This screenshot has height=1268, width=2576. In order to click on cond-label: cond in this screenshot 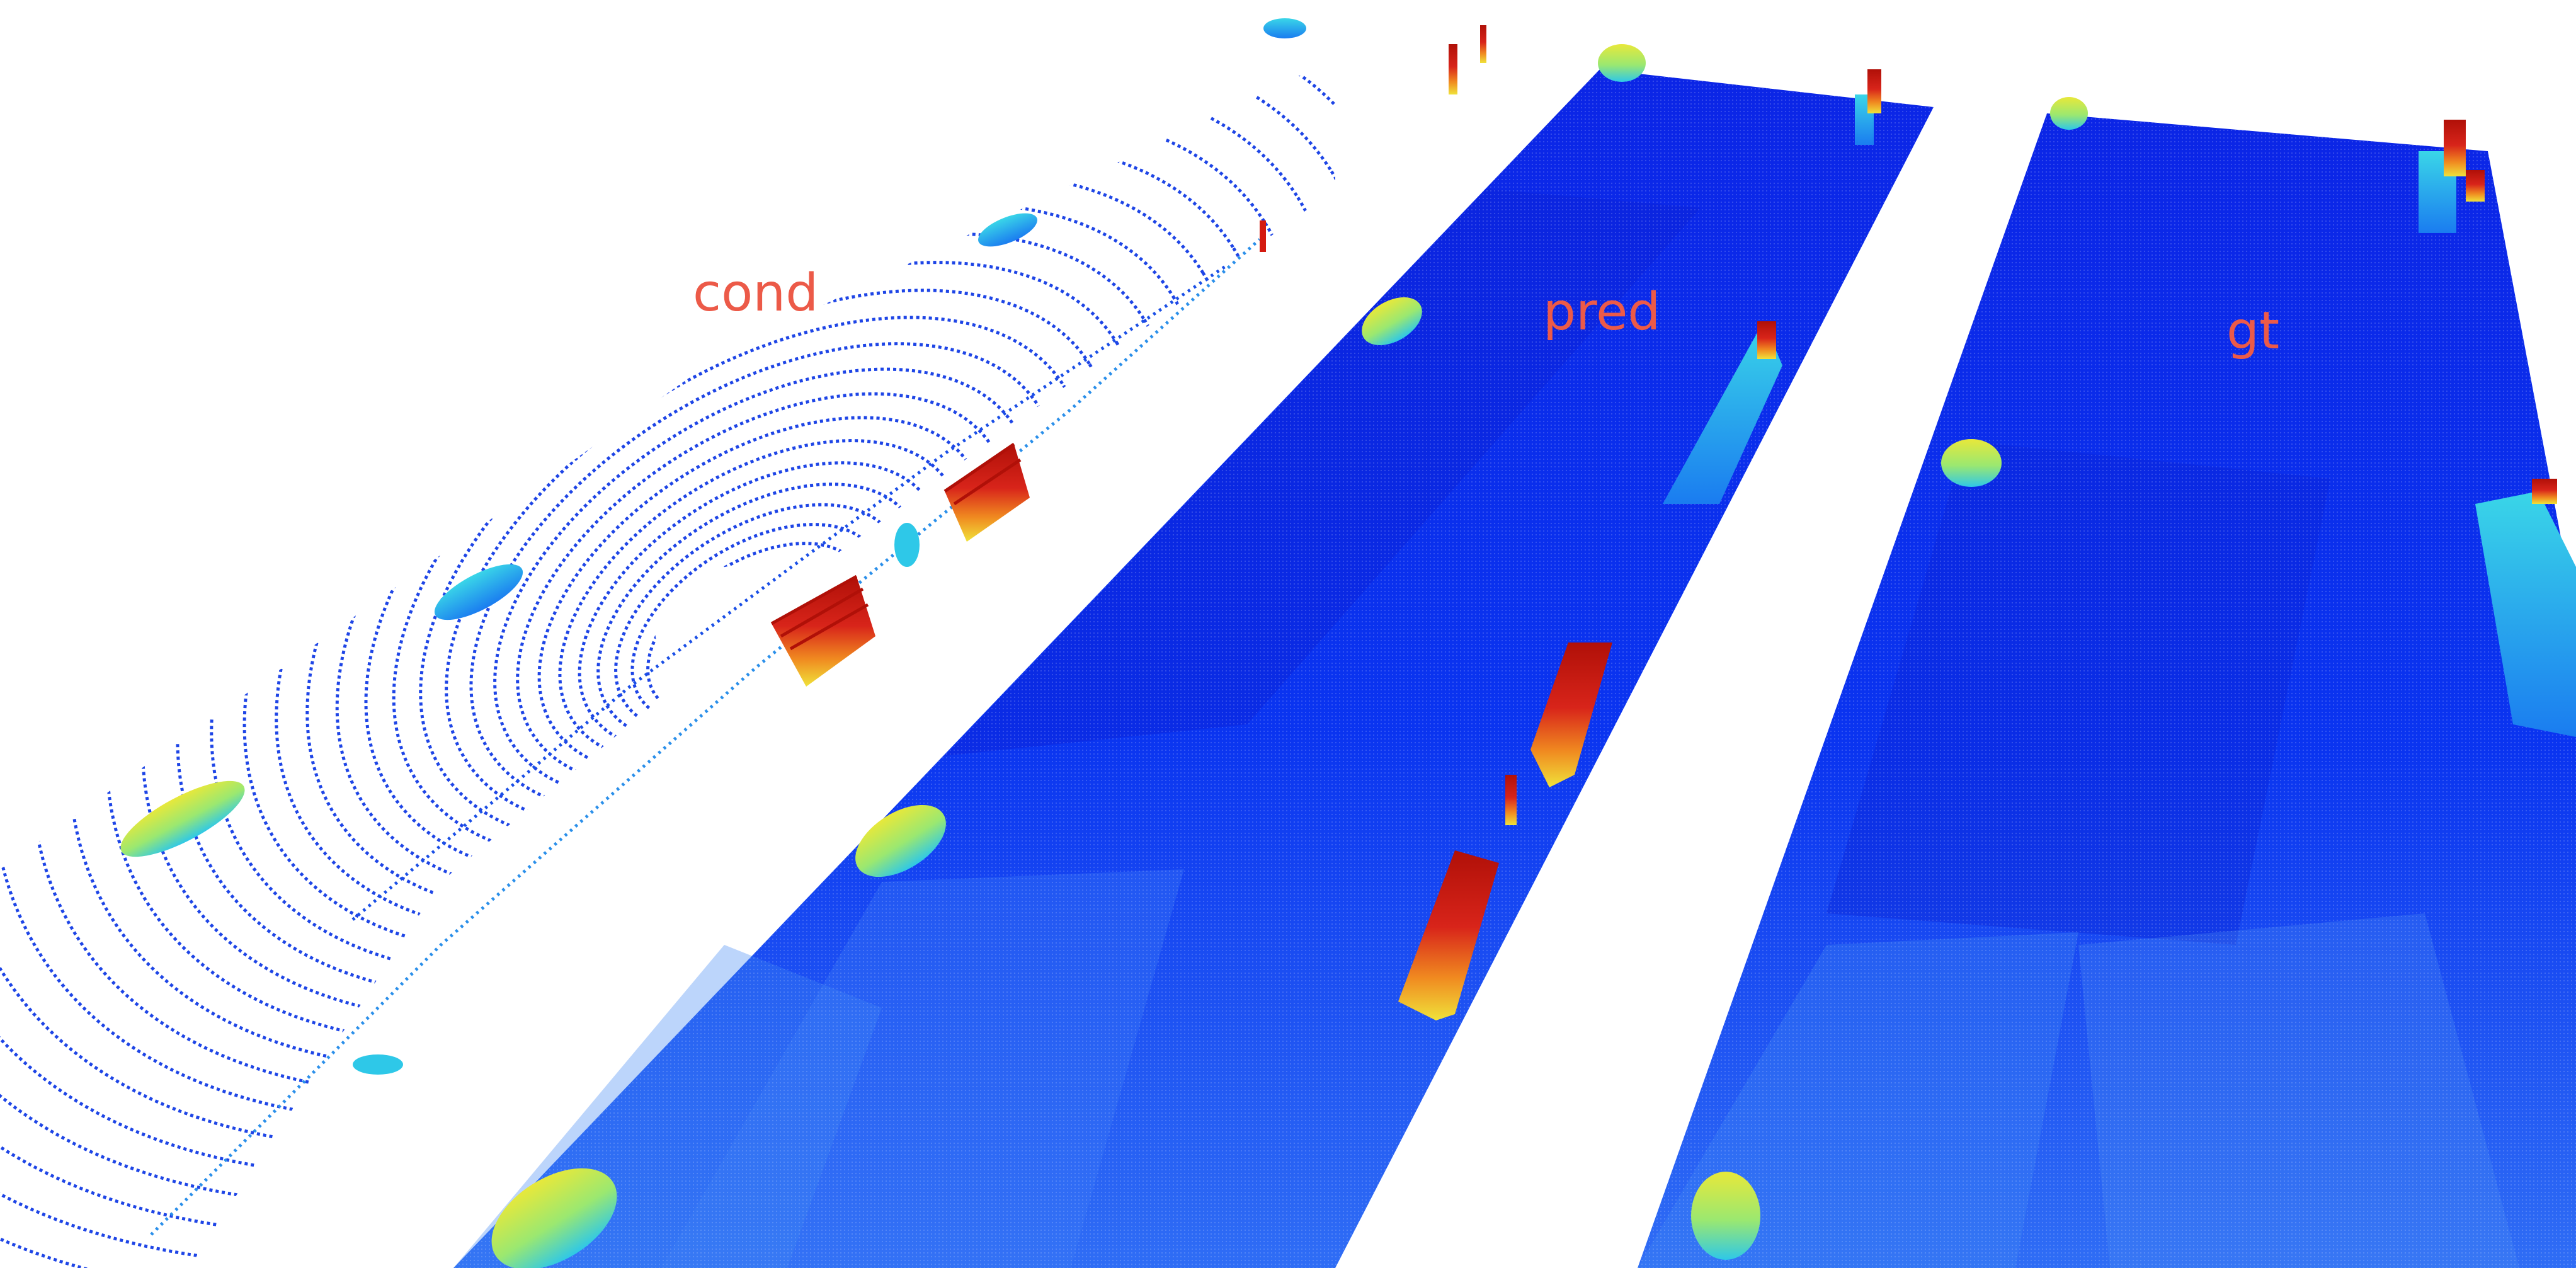, I will do `click(755, 293)`.